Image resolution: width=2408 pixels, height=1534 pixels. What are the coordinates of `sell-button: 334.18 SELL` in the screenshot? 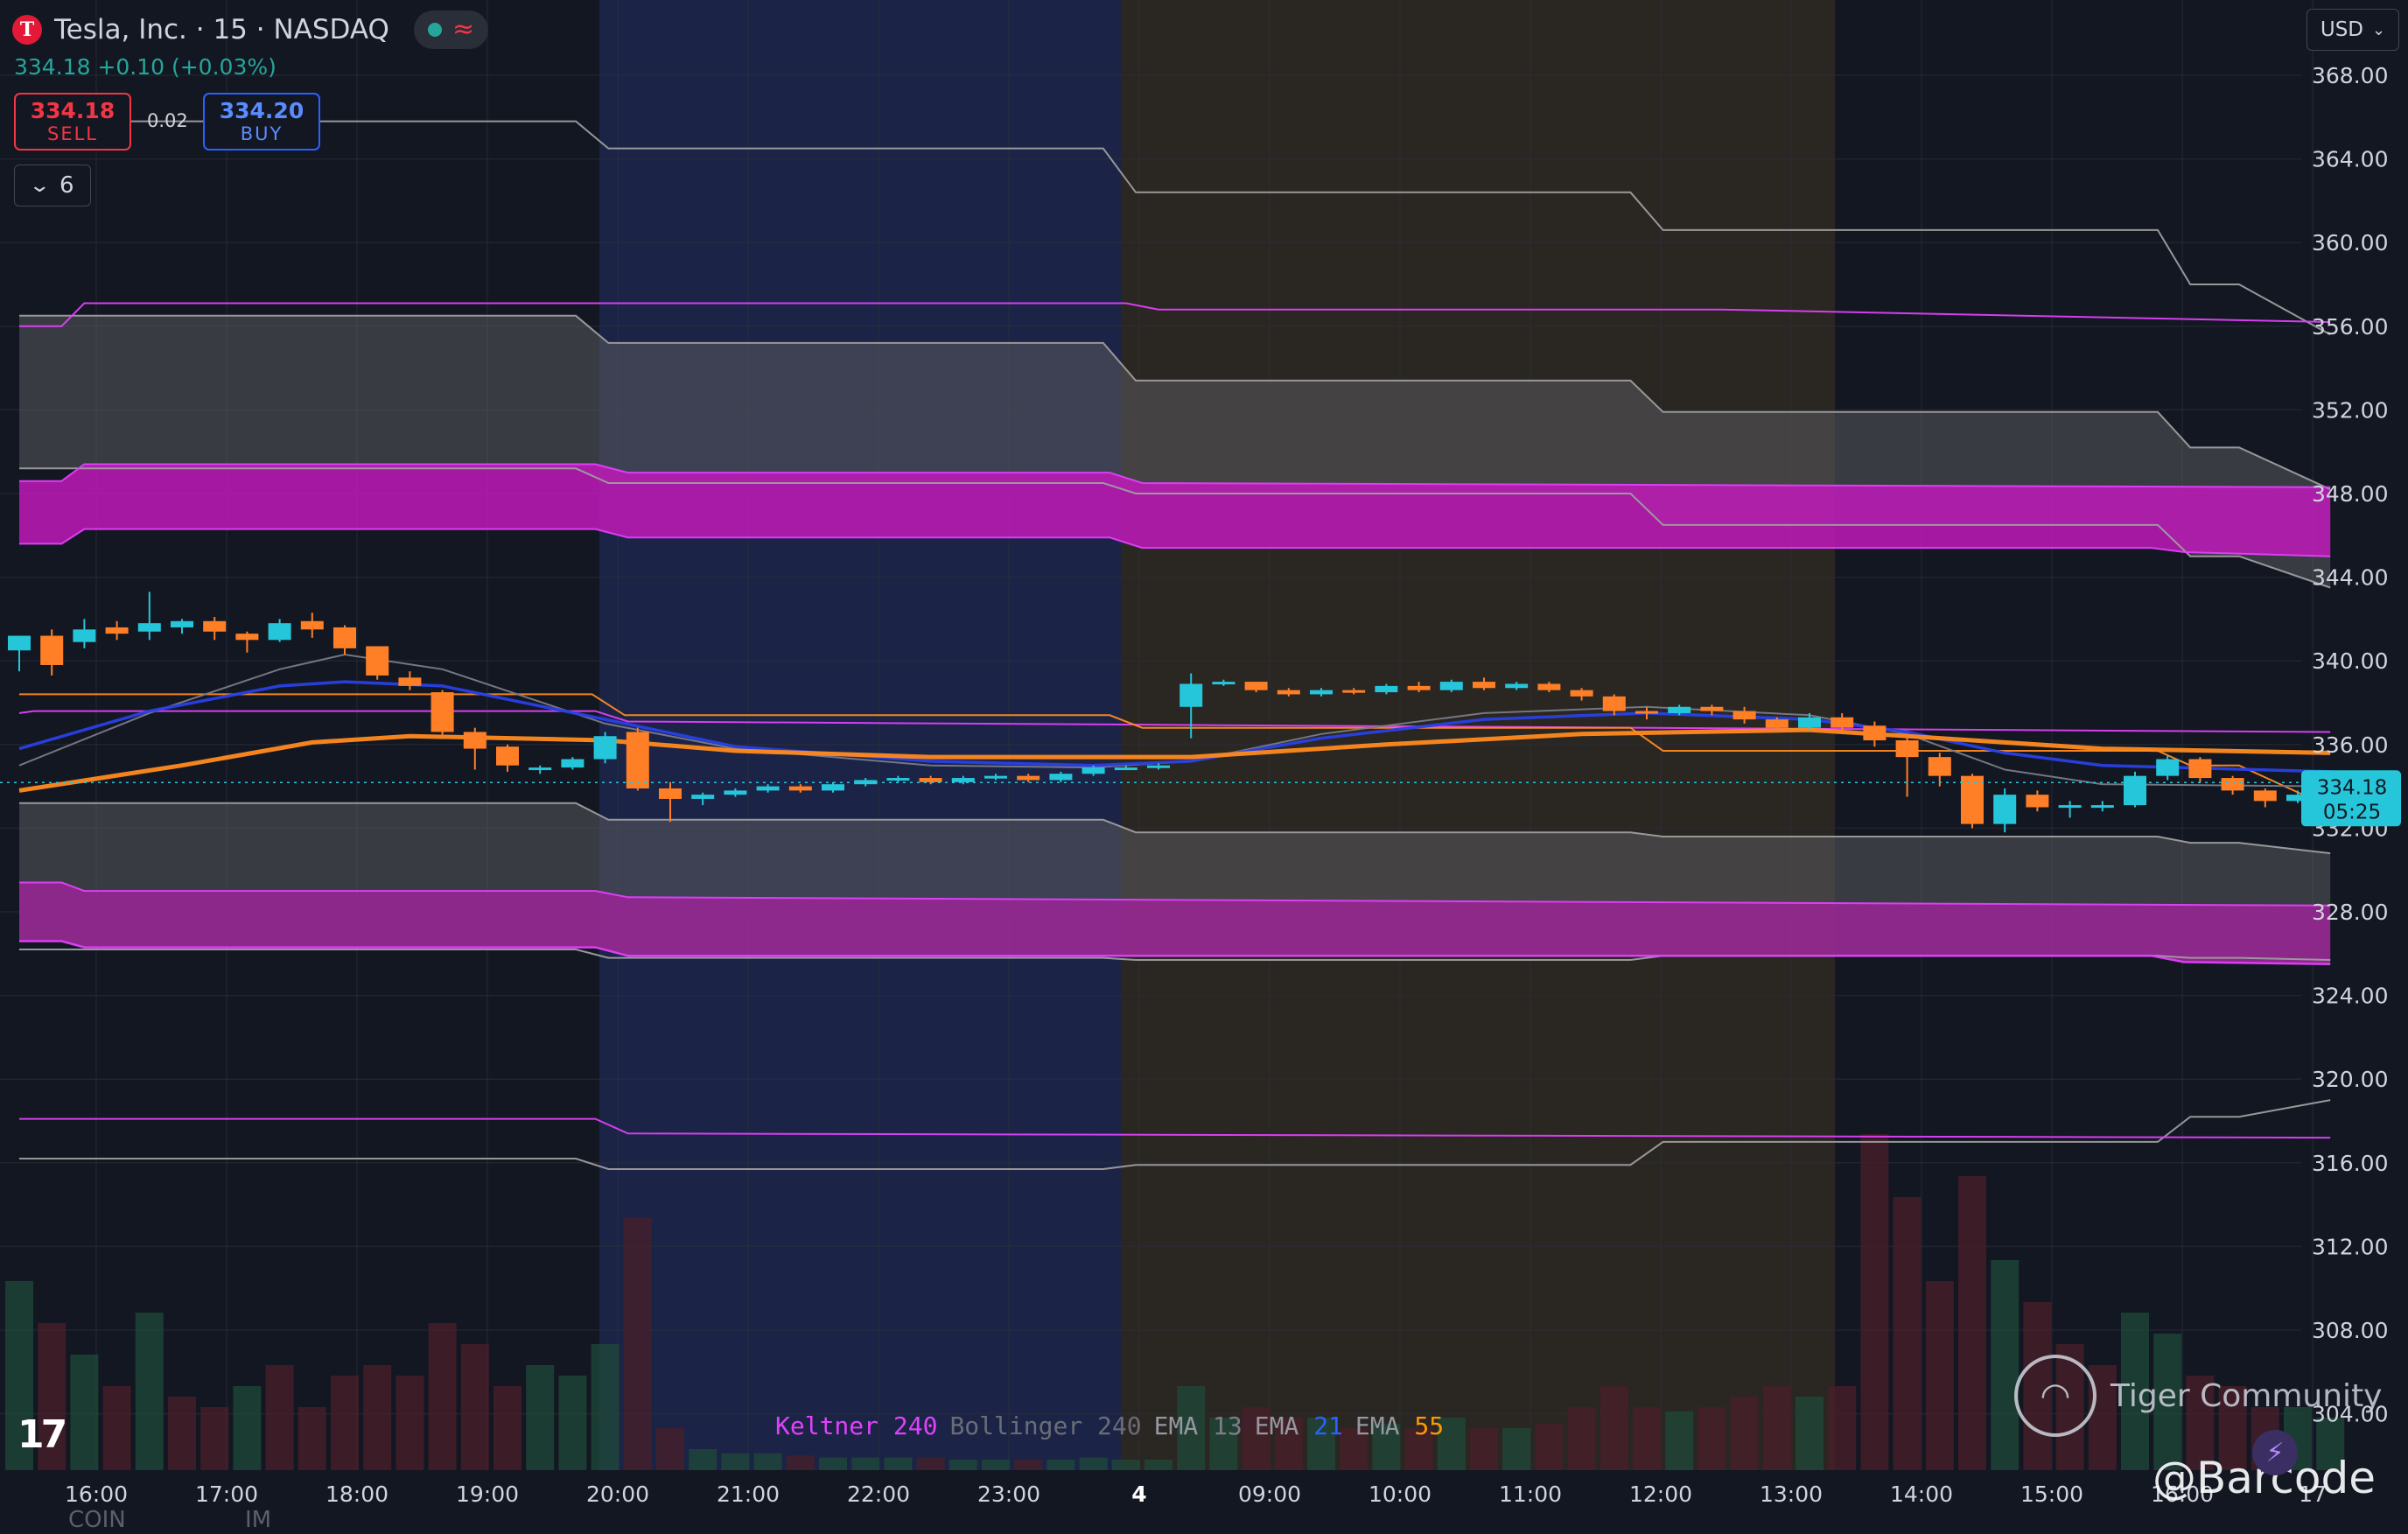 It's located at (72, 122).